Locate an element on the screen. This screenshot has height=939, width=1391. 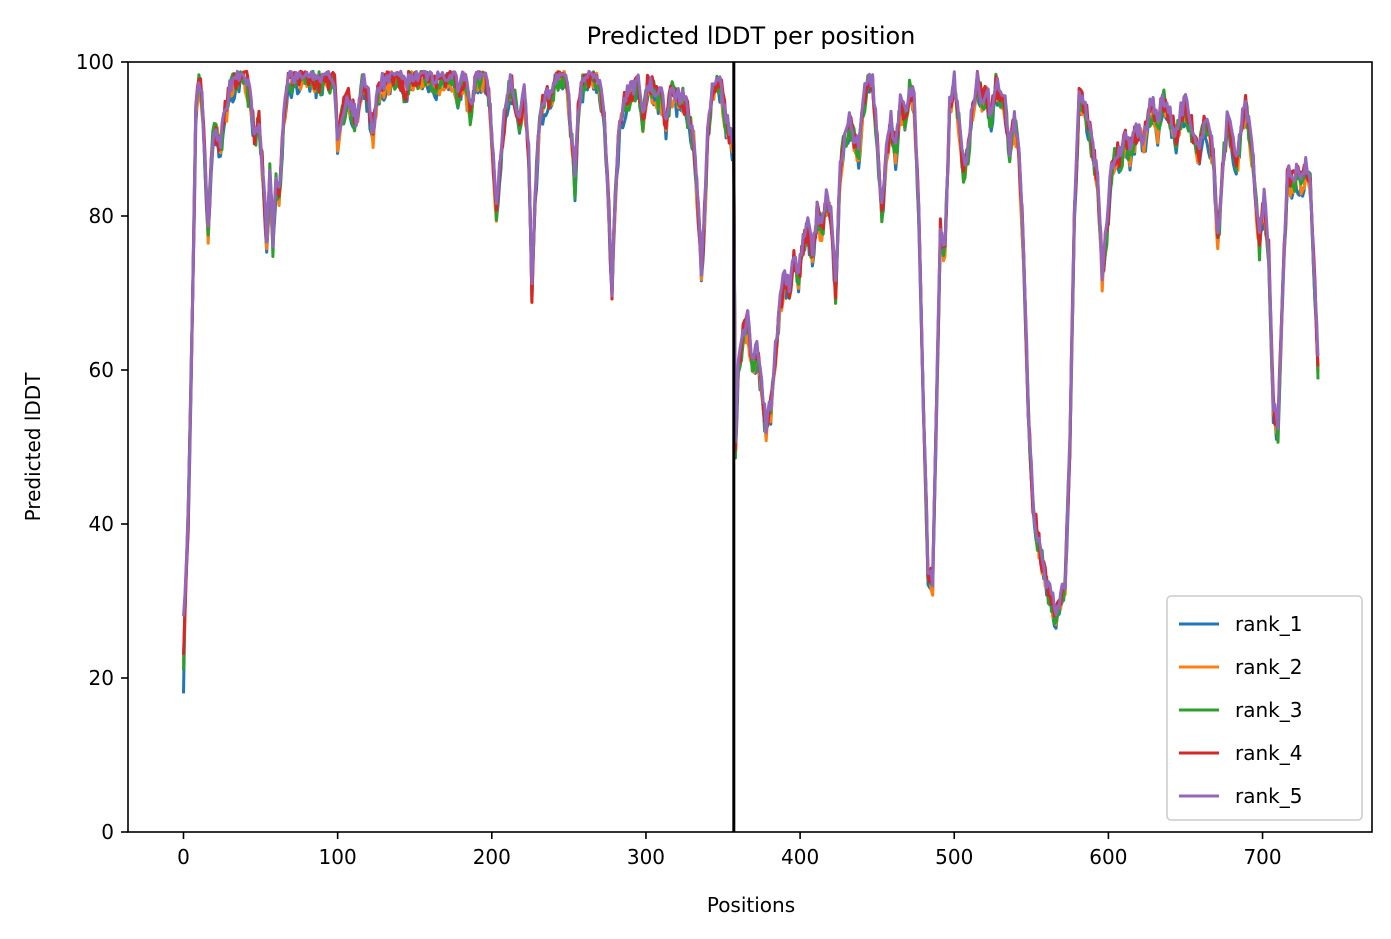
legend-label-rank_1: rank_1 is located at coordinates (1268, 624).